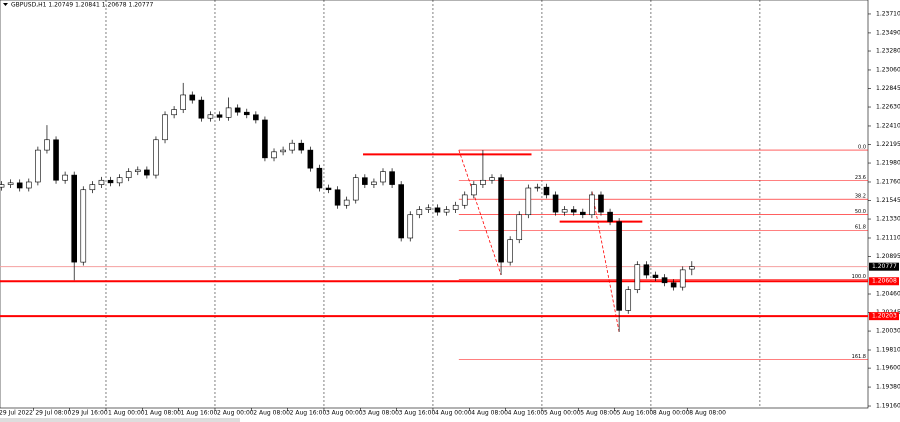 The image size is (900, 422). I want to click on fib-label: 0.0, so click(862, 148).